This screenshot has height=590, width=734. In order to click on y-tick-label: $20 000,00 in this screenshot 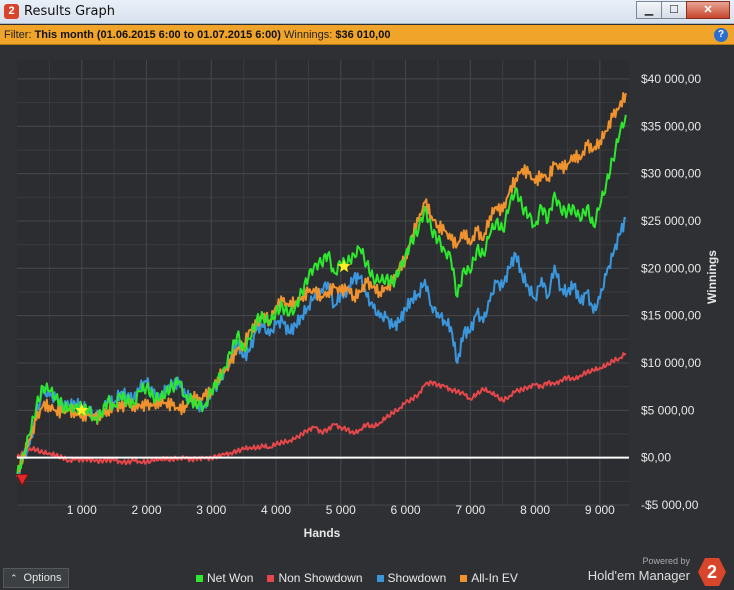, I will do `click(671, 268)`.